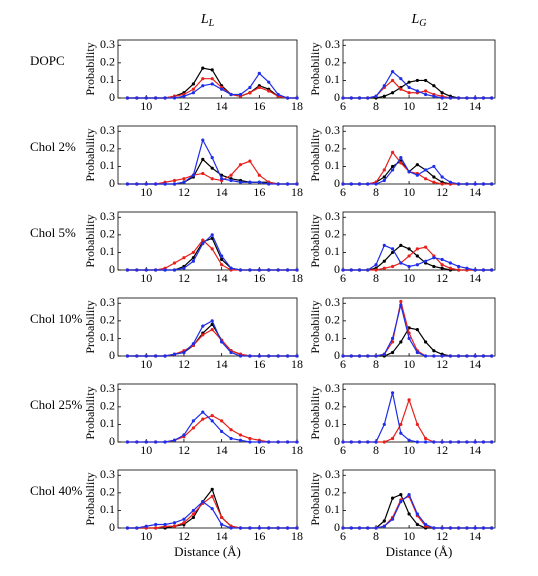 The width and height of the screenshot is (538, 576). What do you see at coordinates (56, 404) in the screenshot?
I see `row-label: Chol 25%` at bounding box center [56, 404].